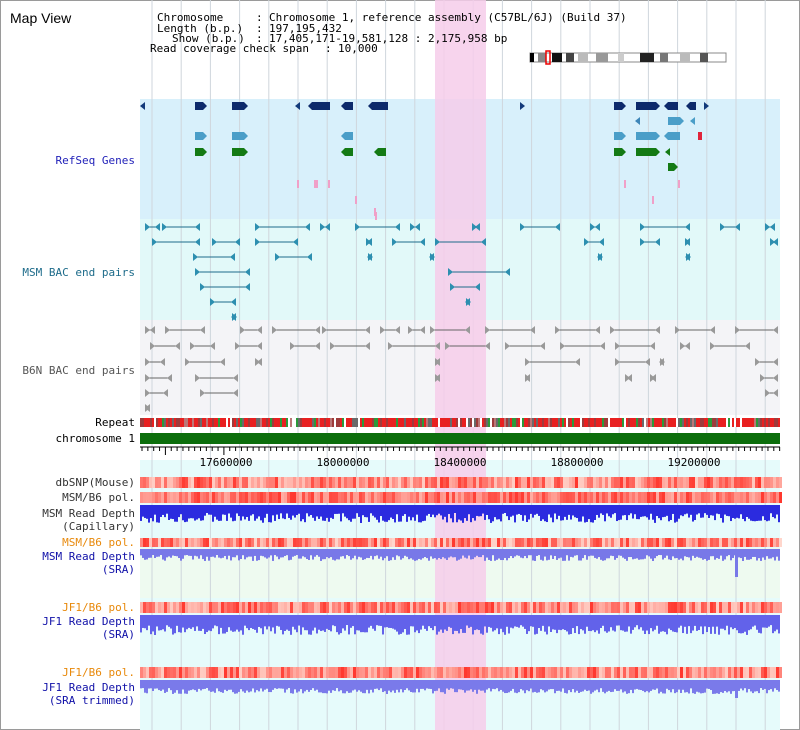 The width and height of the screenshot is (800, 730). I want to click on chromosome-bar-track, so click(460, 438).